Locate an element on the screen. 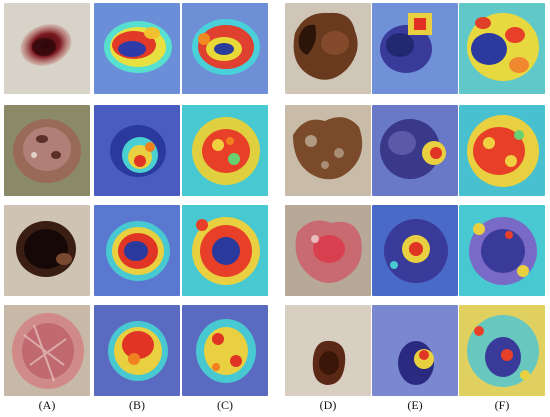 This screenshot has width=550, height=417. panel-r3-b-heatmap is located at coordinates (137, 250).